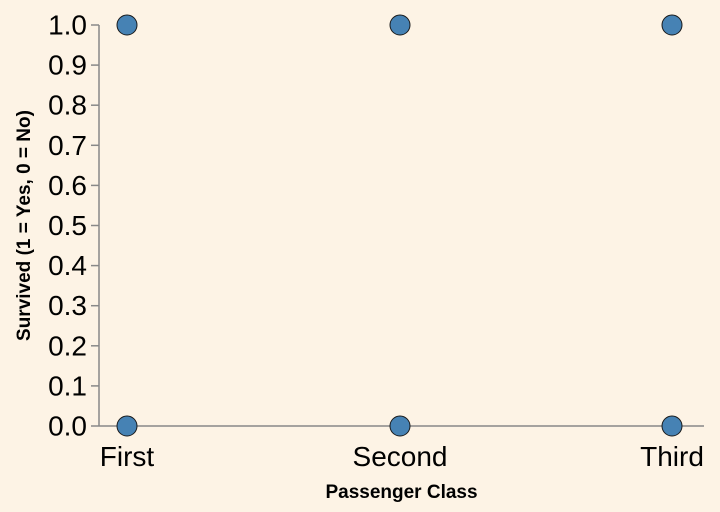 Image resolution: width=720 pixels, height=512 pixels. I want to click on y-tick-label: 0.3, so click(67, 305).